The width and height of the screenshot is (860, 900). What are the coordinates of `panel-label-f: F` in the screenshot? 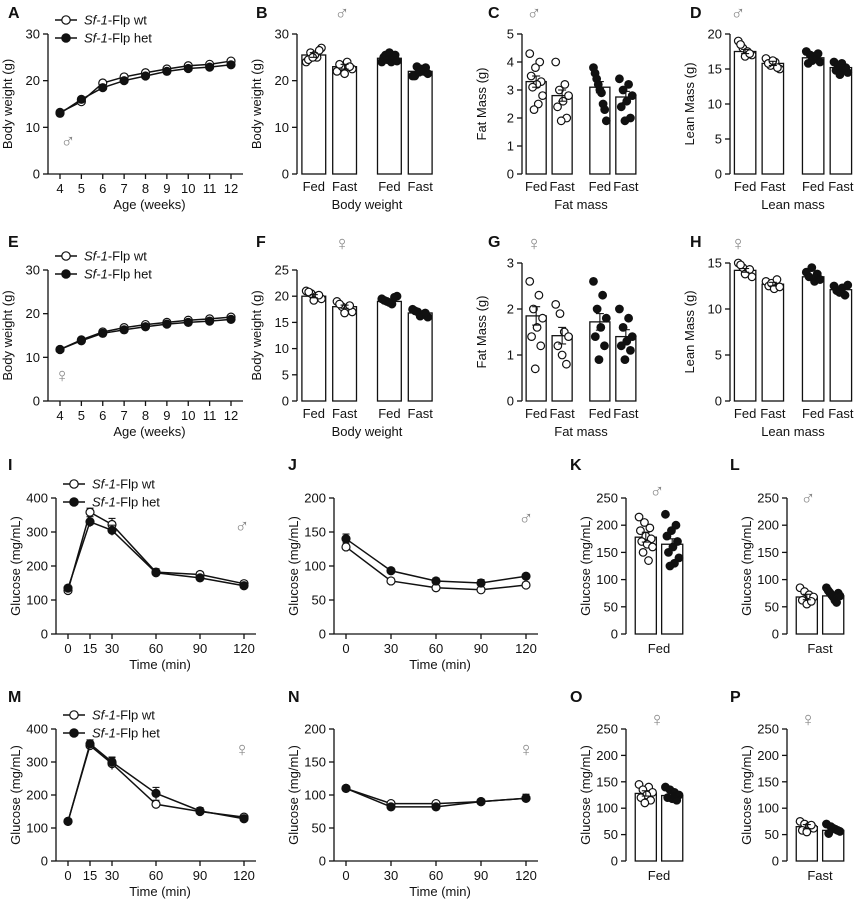 It's located at (261, 242).